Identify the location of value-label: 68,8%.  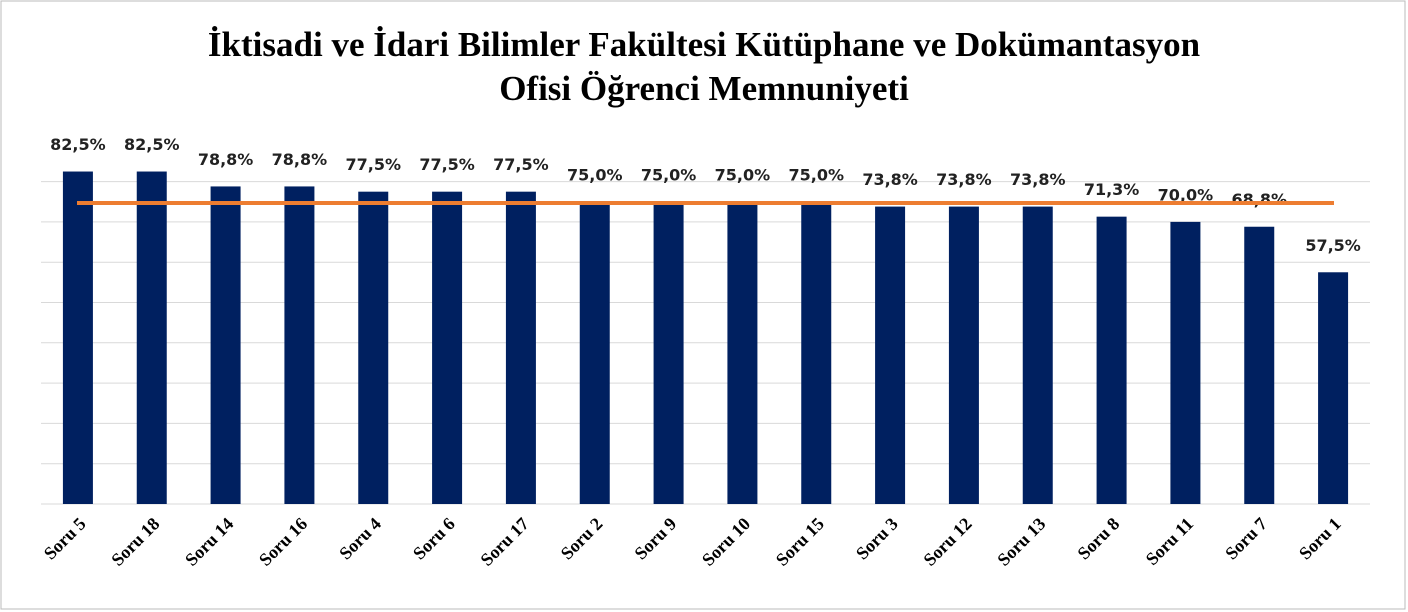
(1259, 199).